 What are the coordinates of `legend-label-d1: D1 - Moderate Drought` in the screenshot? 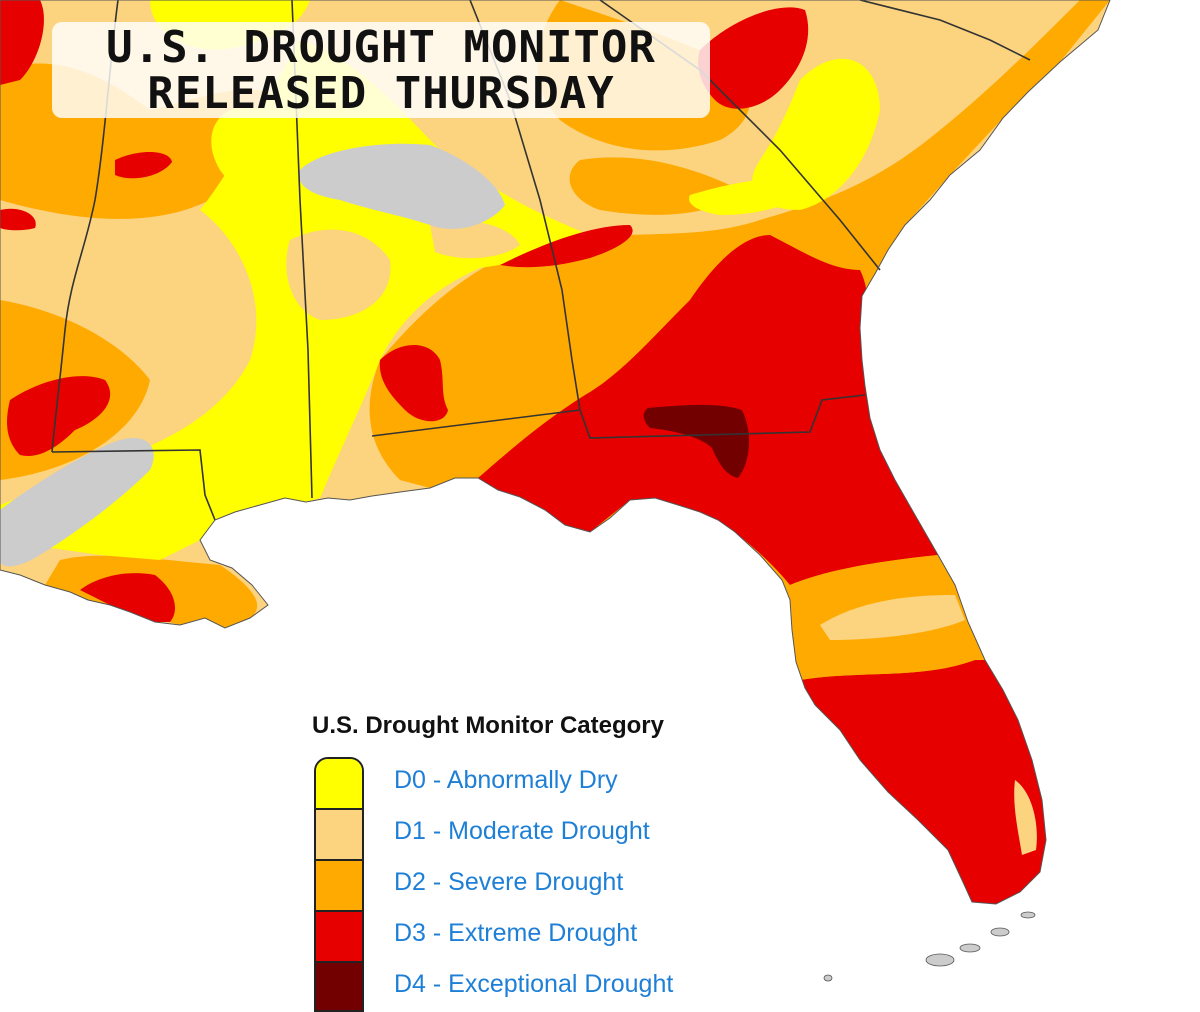 It's located at (522, 831).